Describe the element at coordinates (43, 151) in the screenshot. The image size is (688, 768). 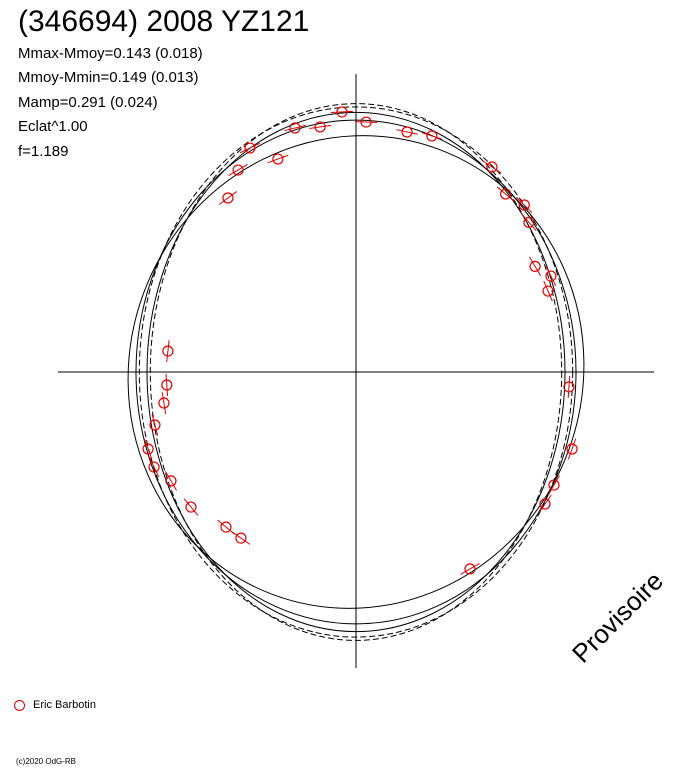
I see `stat-f: f=1.189` at that location.